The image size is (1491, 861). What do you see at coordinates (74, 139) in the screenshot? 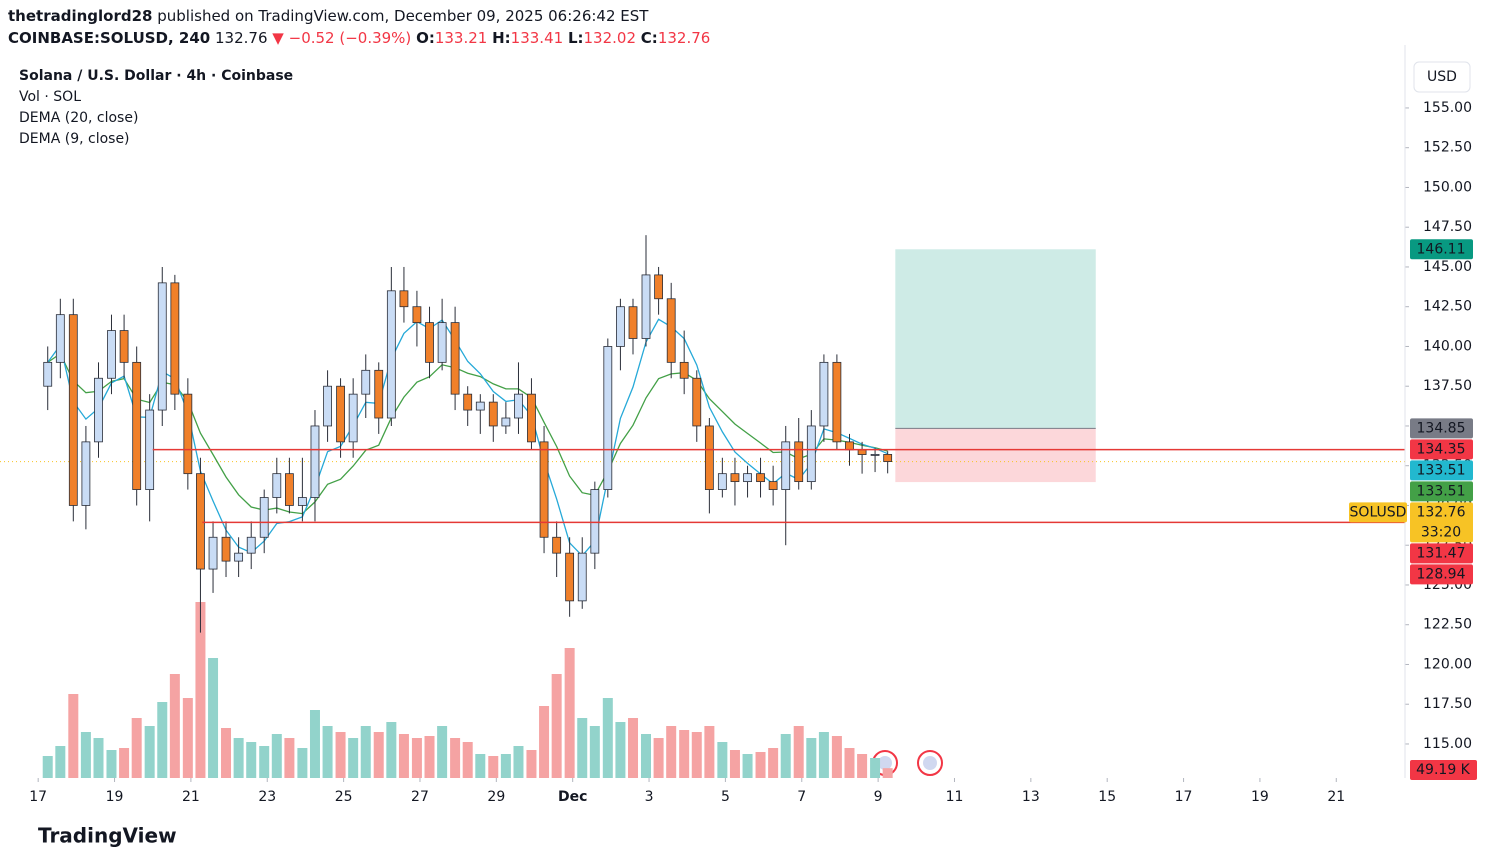
I see `legend-entry: DEMA (9, close)` at bounding box center [74, 139].